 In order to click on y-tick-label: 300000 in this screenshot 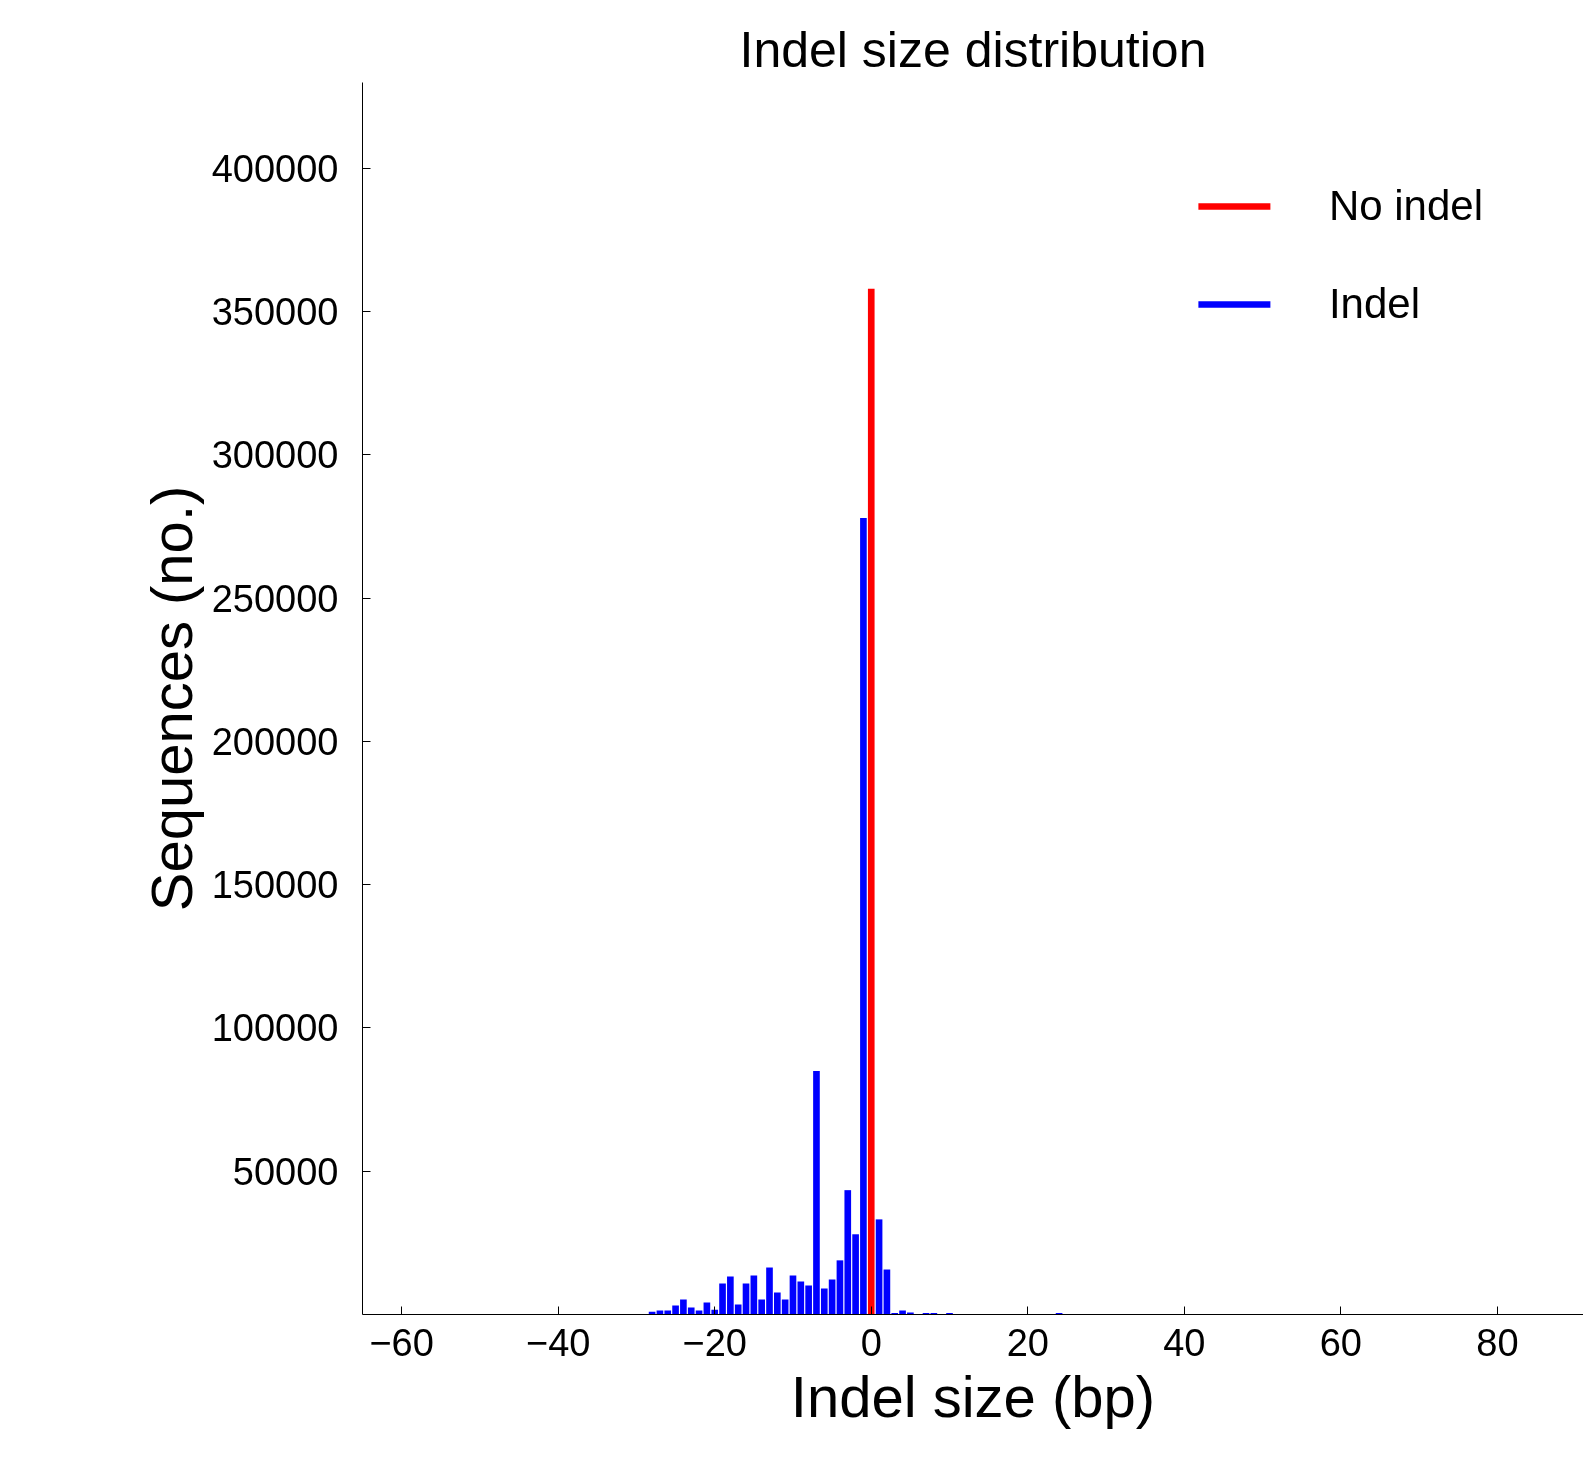, I will do `click(275, 455)`.